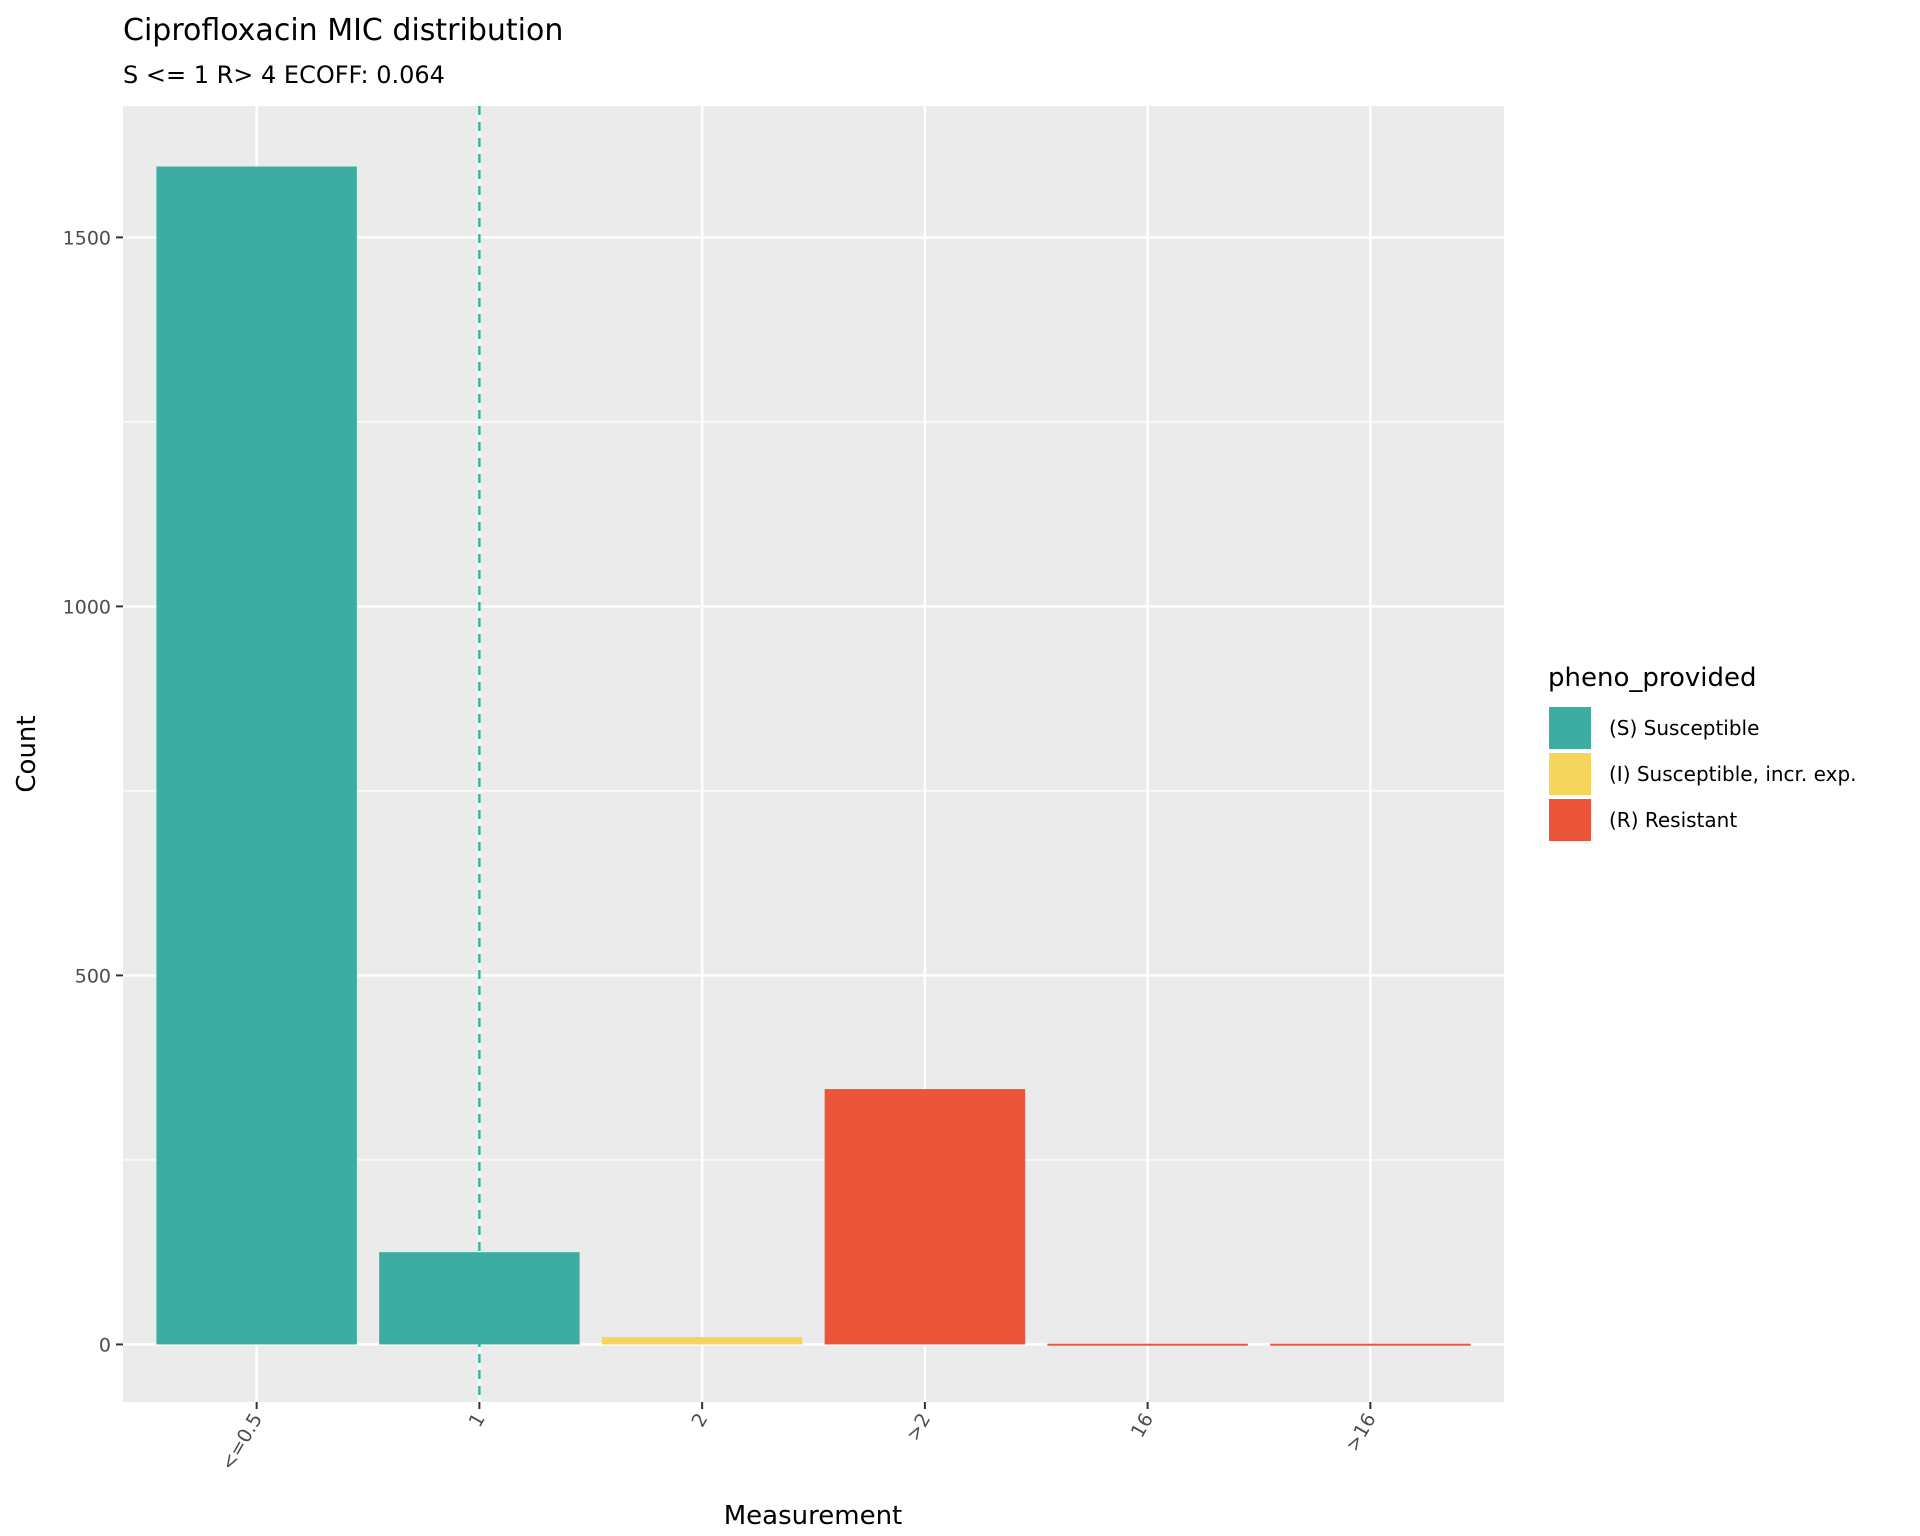 The image size is (1920, 1536). Describe the element at coordinates (284, 75) in the screenshot. I see `chart-subtitle: S <= 1 R> 4 ECOFF: 0.064` at that location.